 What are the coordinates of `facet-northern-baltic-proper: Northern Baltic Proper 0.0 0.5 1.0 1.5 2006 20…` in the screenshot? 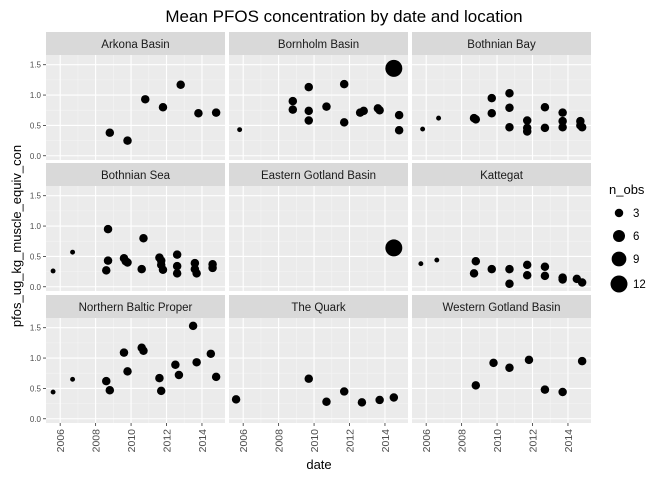 It's located at (127, 373).